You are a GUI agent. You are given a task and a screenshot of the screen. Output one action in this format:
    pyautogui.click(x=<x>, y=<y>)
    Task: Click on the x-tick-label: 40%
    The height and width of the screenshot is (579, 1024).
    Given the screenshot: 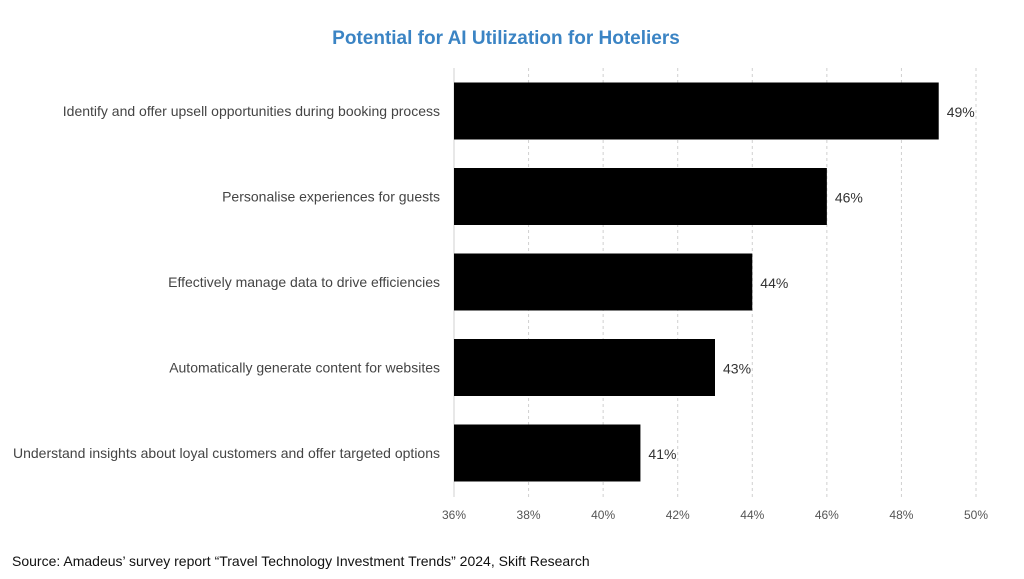 What is the action you would take?
    pyautogui.click(x=603, y=515)
    